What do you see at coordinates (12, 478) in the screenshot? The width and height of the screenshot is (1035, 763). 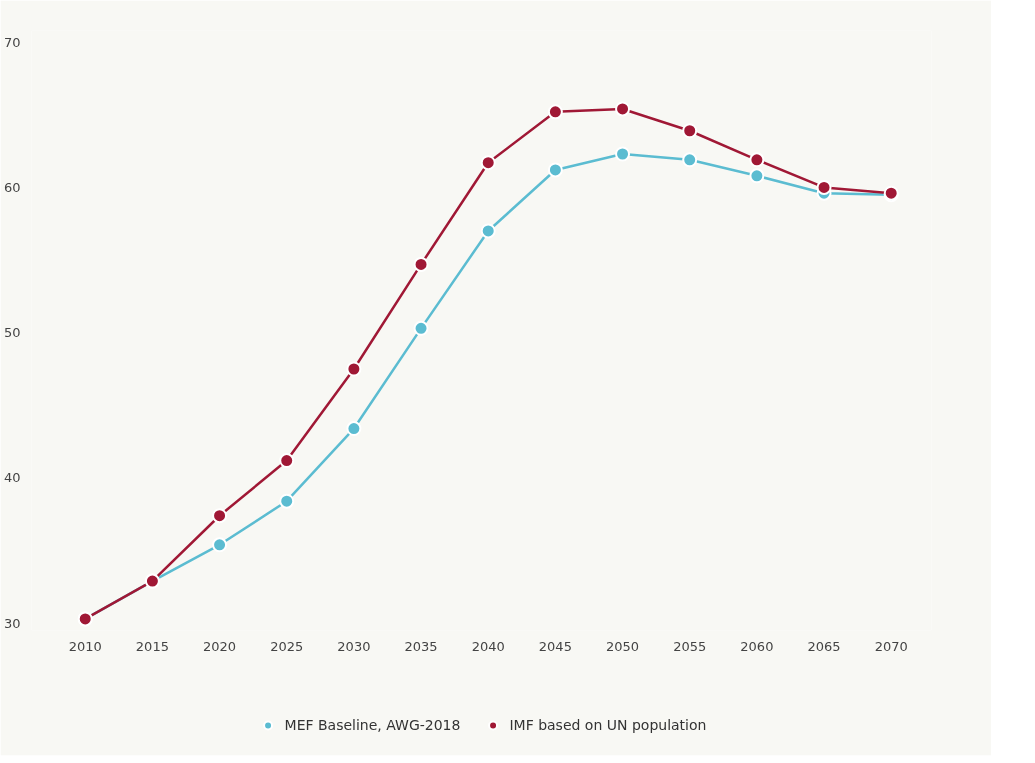 I see `y-tick-label: 40` at bounding box center [12, 478].